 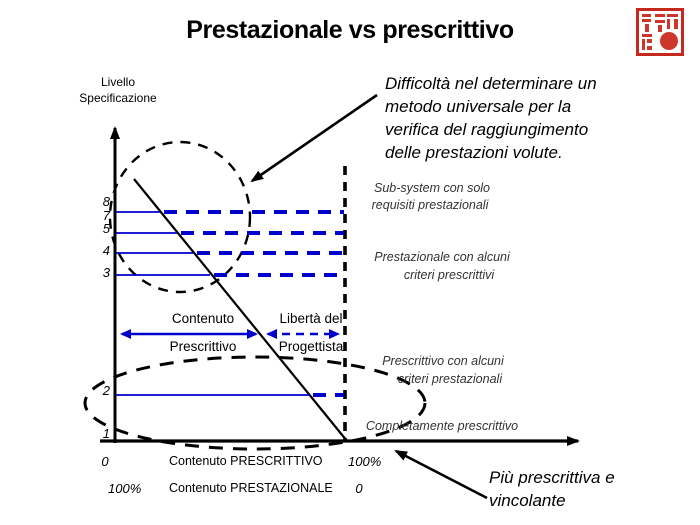 What do you see at coordinates (478, 106) in the screenshot?
I see `difficulty-line2: metodo universale per la` at bounding box center [478, 106].